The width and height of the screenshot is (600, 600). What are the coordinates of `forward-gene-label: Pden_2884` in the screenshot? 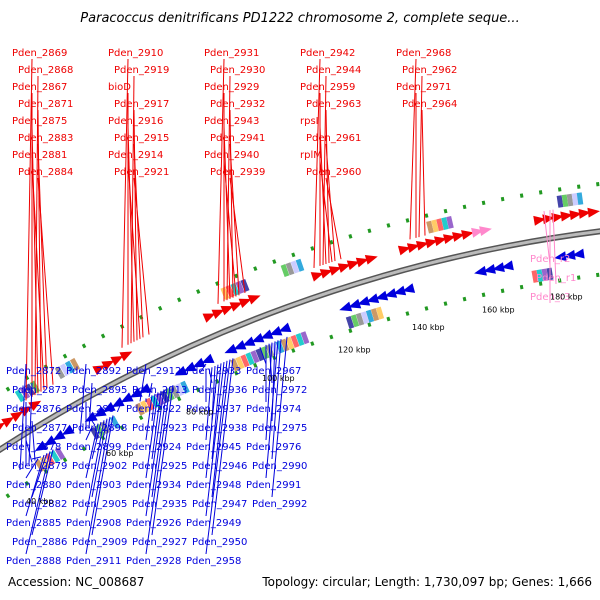 It's located at (45, 172).